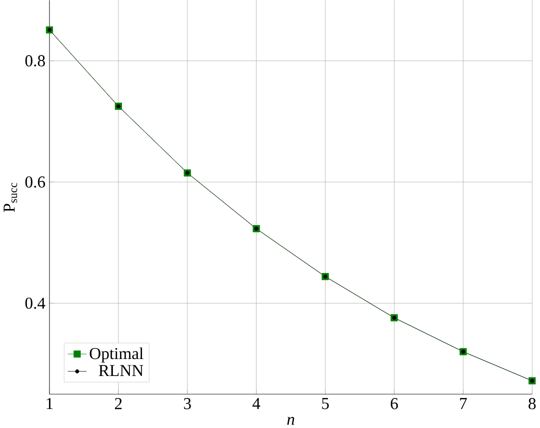 This screenshot has height=428, width=540. Describe the element at coordinates (325, 403) in the screenshot. I see `x-tick-label: 5` at that location.